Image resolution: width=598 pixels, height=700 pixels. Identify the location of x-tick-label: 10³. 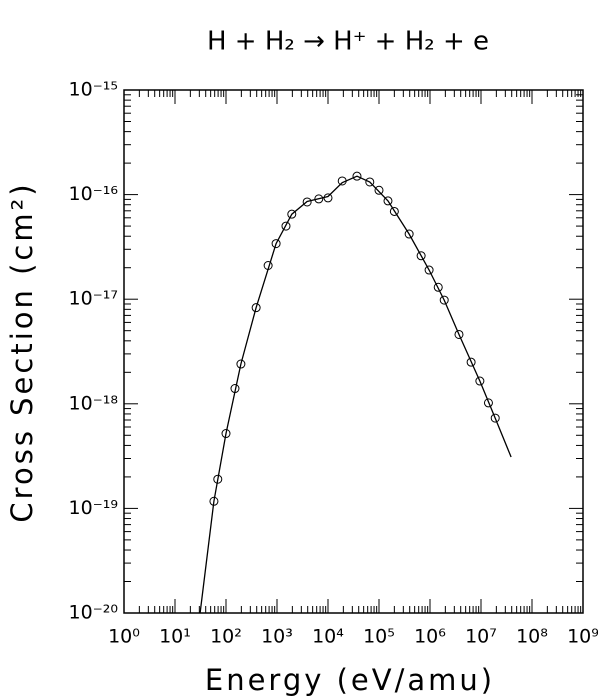
(277, 637).